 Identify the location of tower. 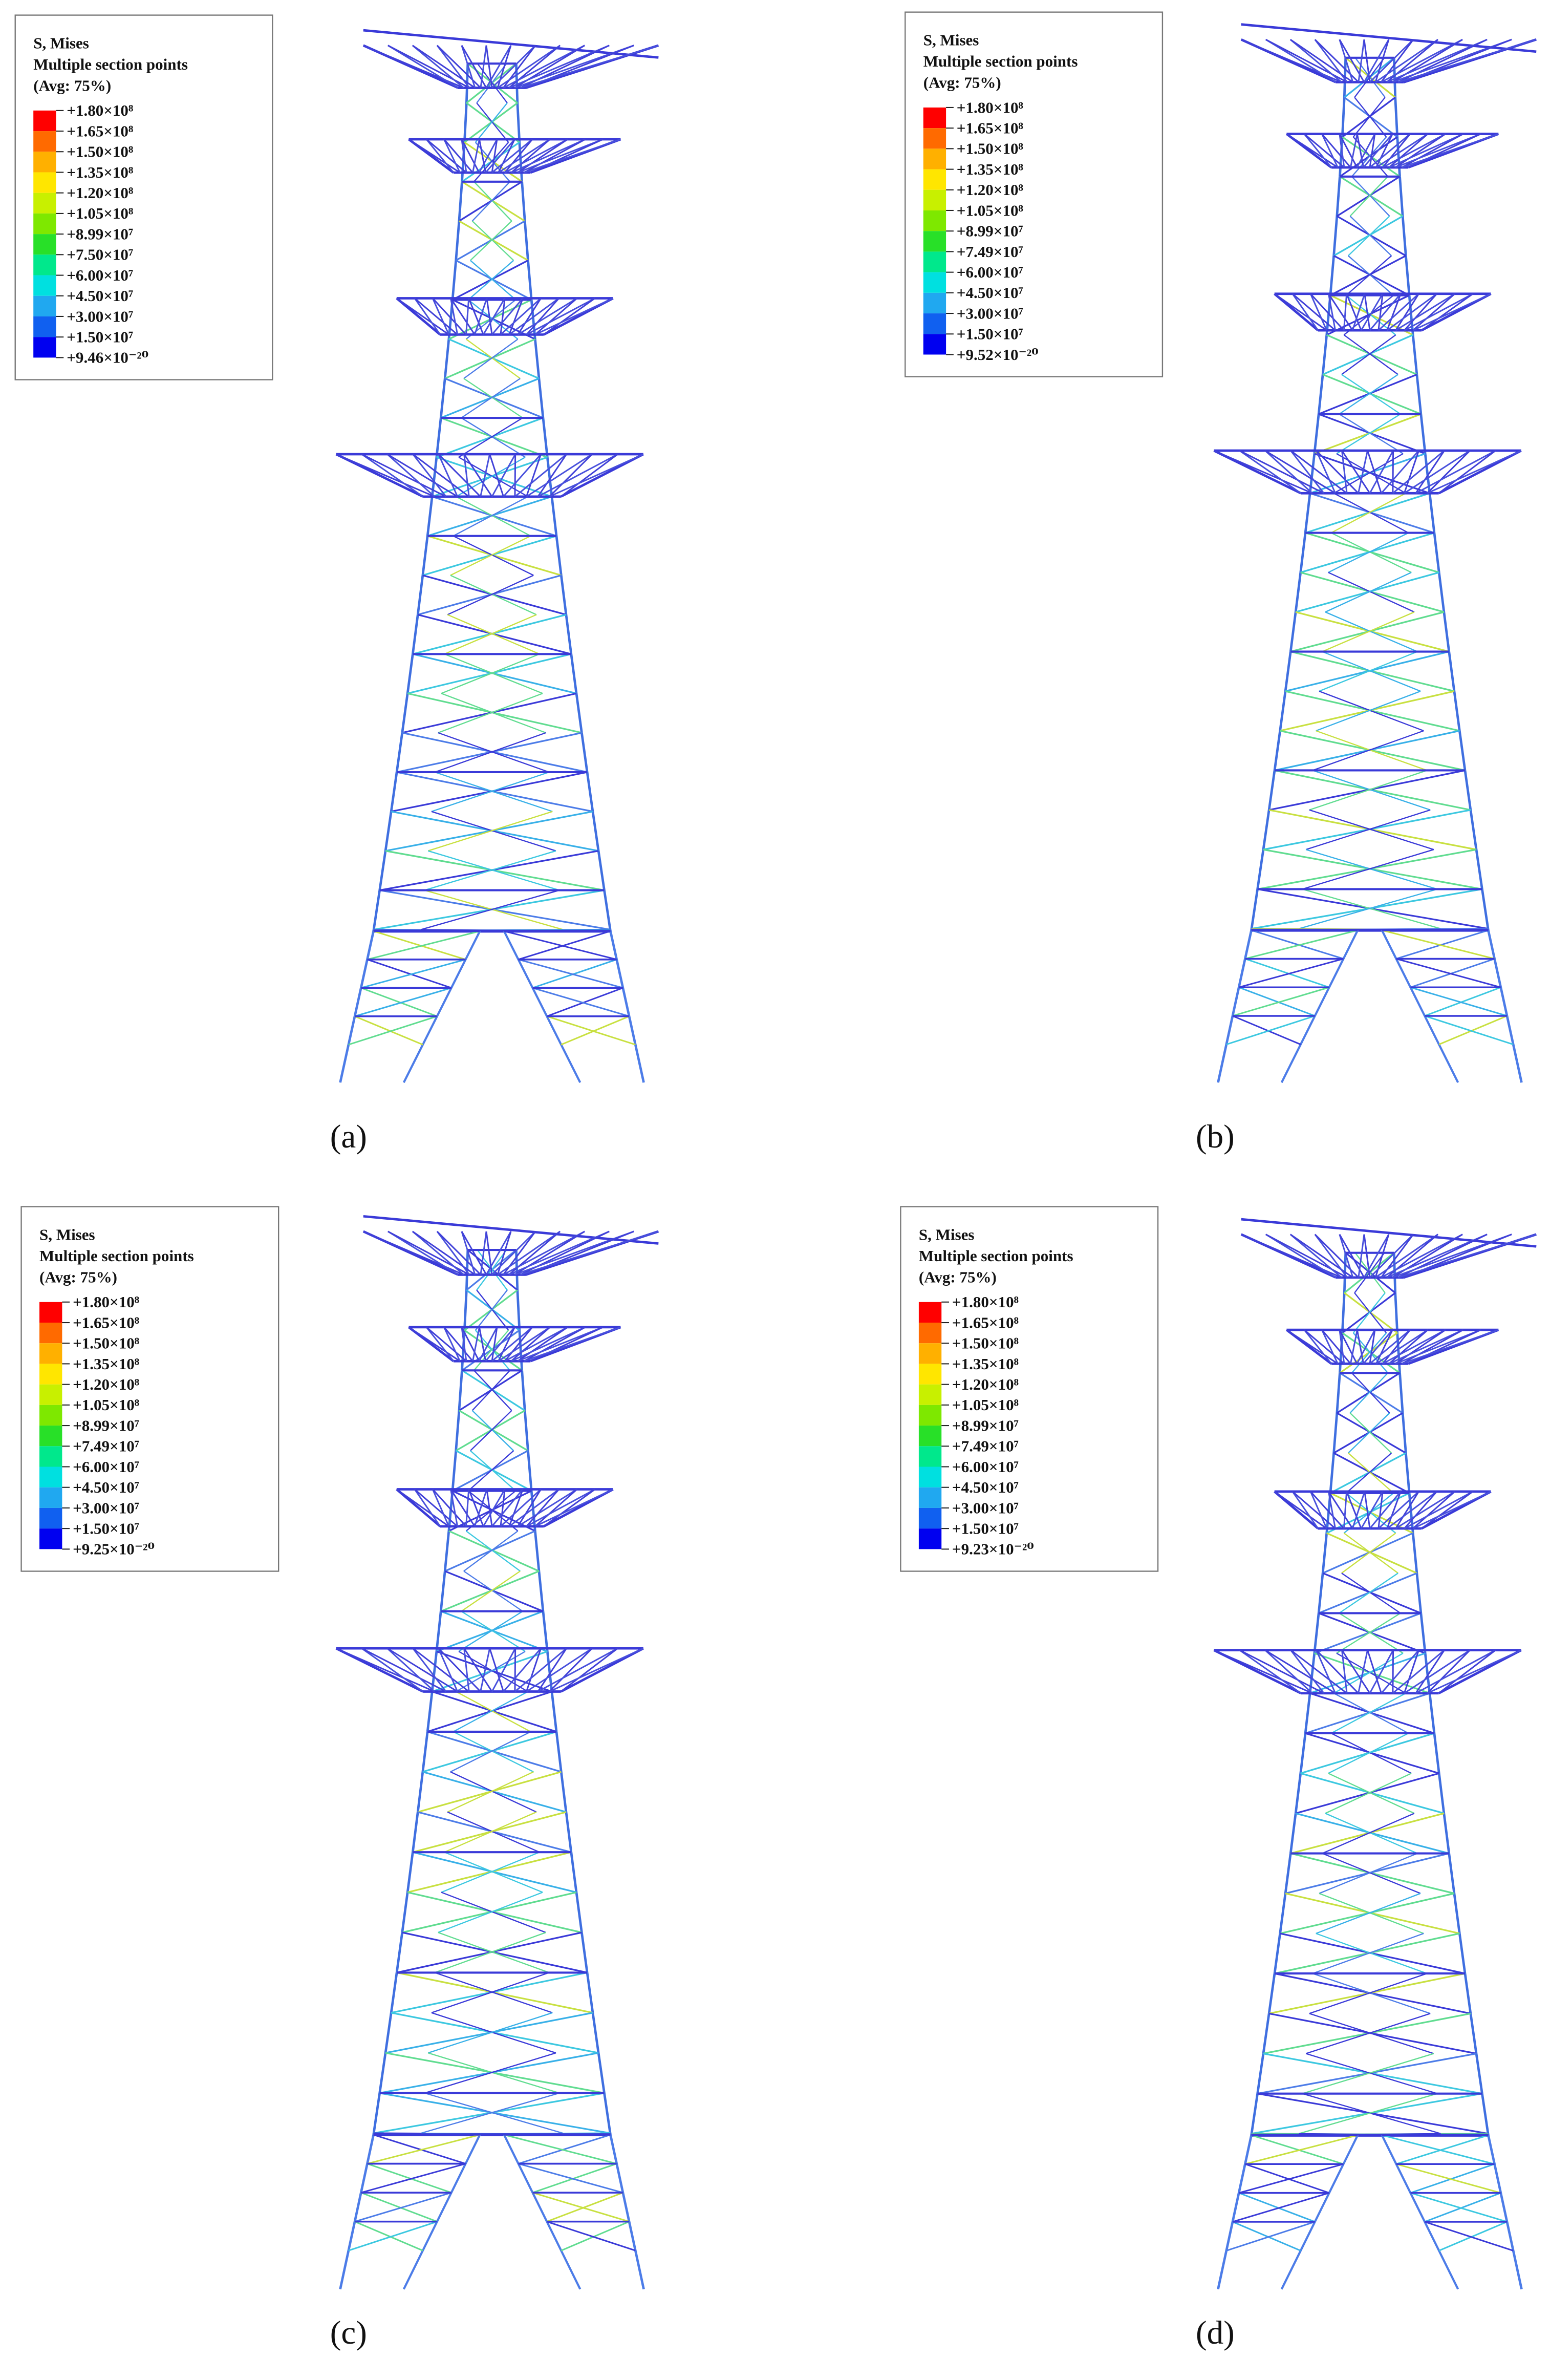
(1375, 553).